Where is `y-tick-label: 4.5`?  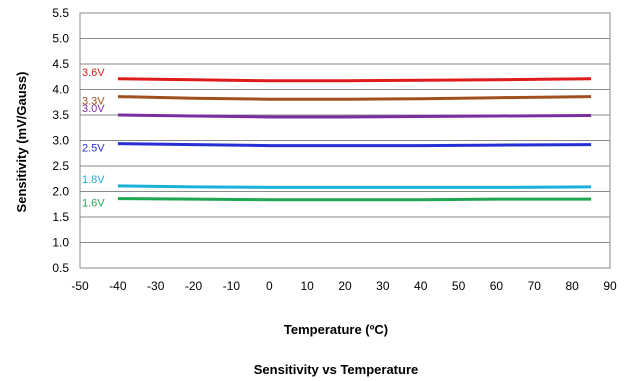 y-tick-label: 4.5 is located at coordinates (60, 64).